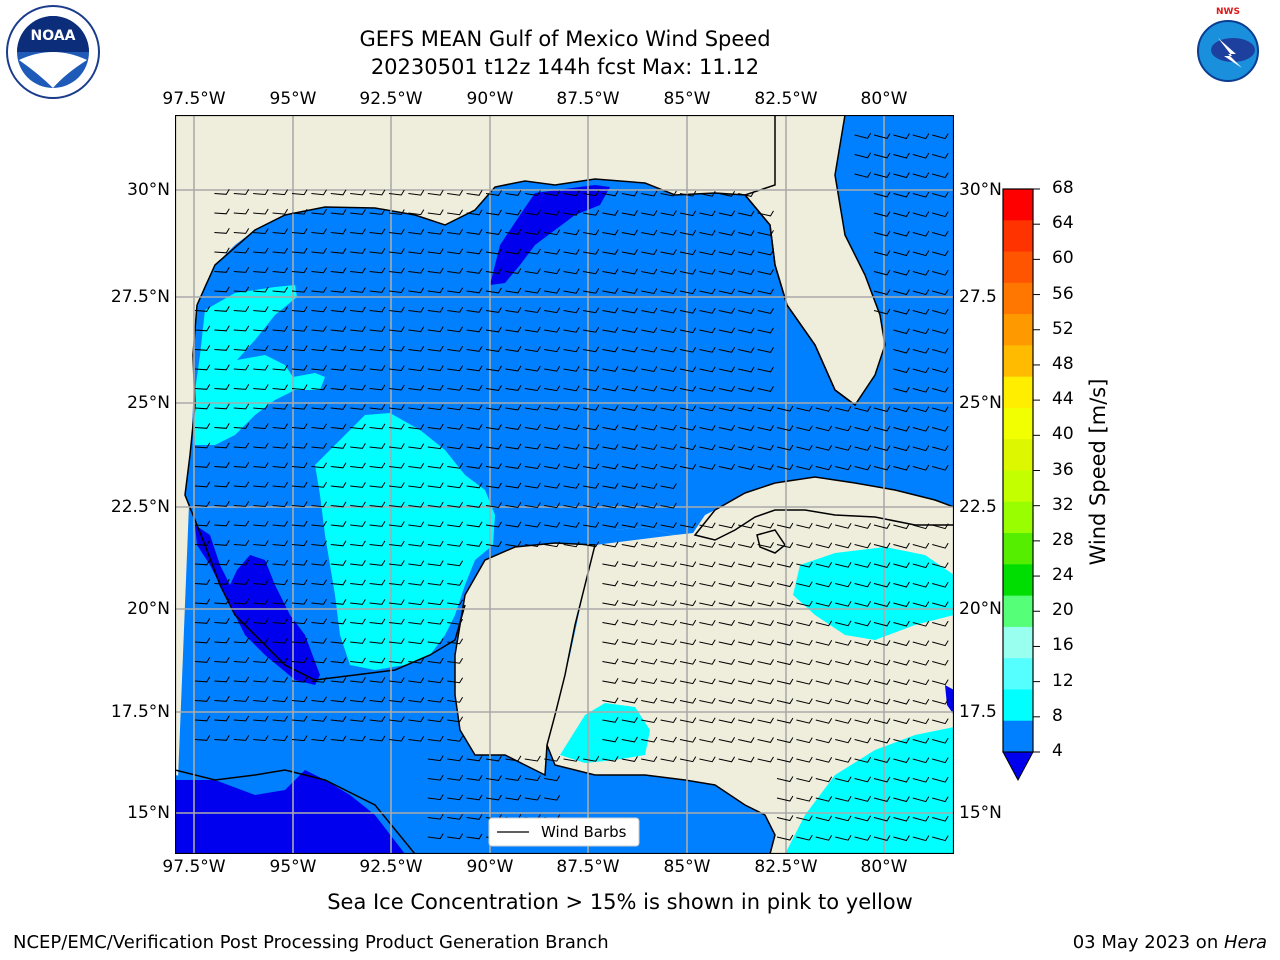 This screenshot has width=1280, height=960. I want to click on nws-logo: NWS, so click(1228, 51).